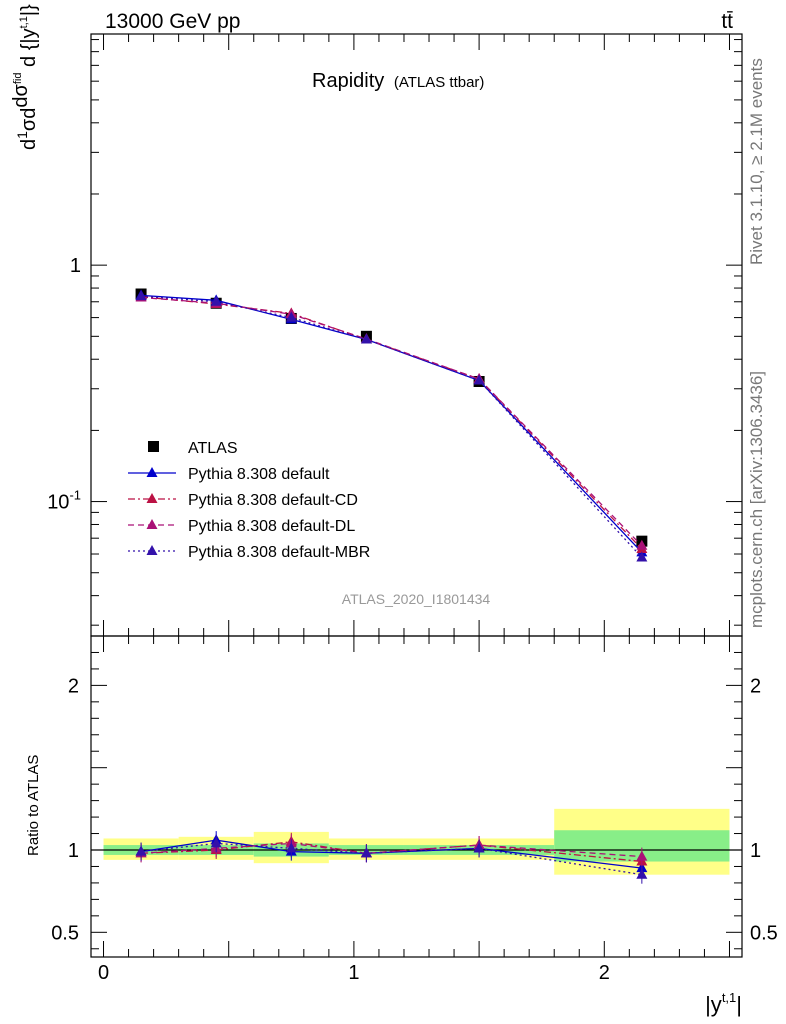 This screenshot has height=1024, width=786. What do you see at coordinates (273, 500) in the screenshot?
I see `legend-label: Pythia 8.308 default-CD` at bounding box center [273, 500].